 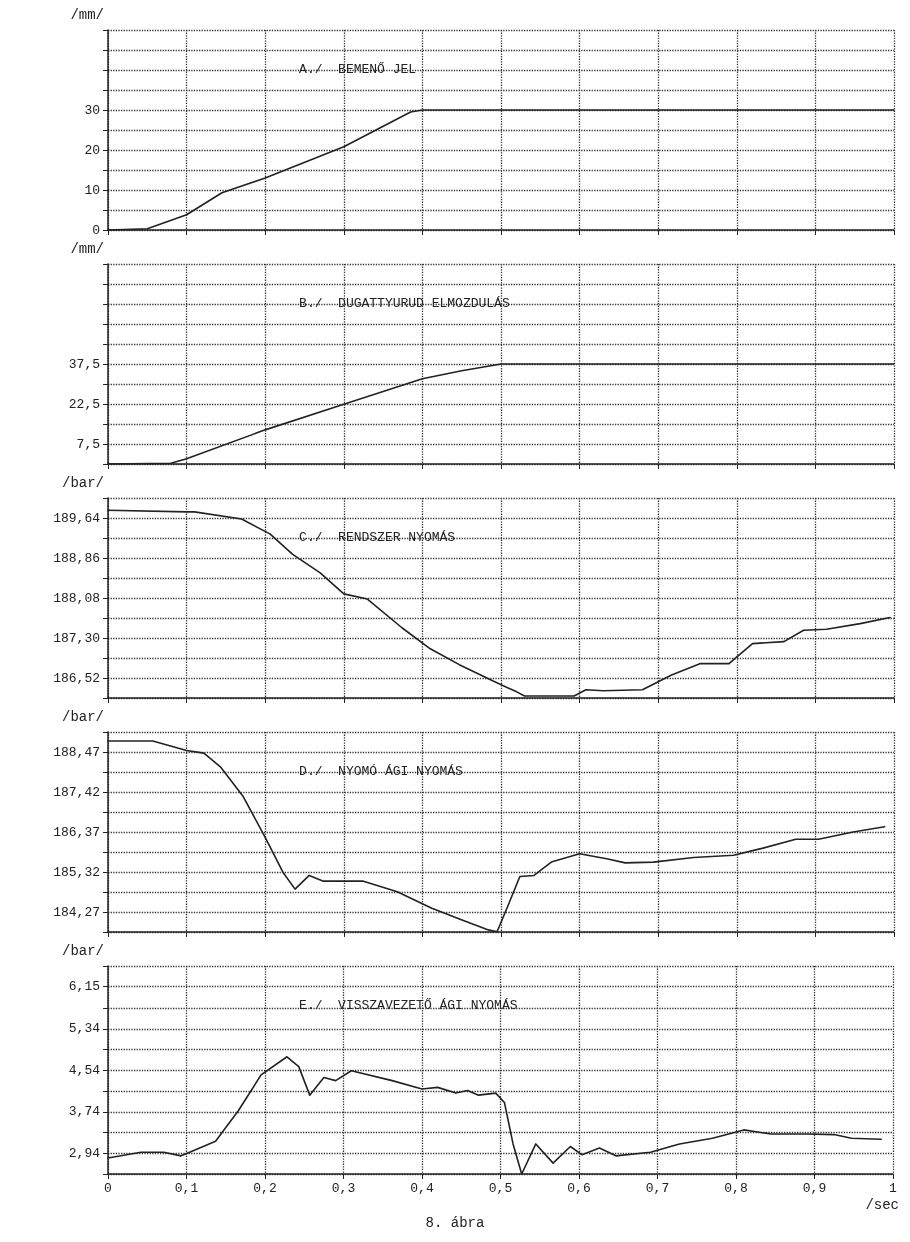 I want to click on text: C./ RENDSZER NYOMÁS, so click(x=377, y=537).